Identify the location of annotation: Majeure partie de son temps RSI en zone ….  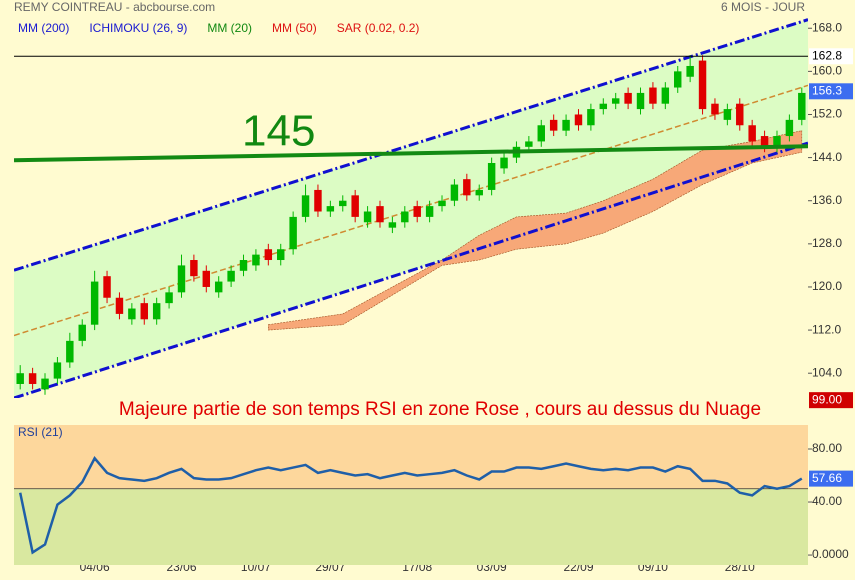
(440, 409).